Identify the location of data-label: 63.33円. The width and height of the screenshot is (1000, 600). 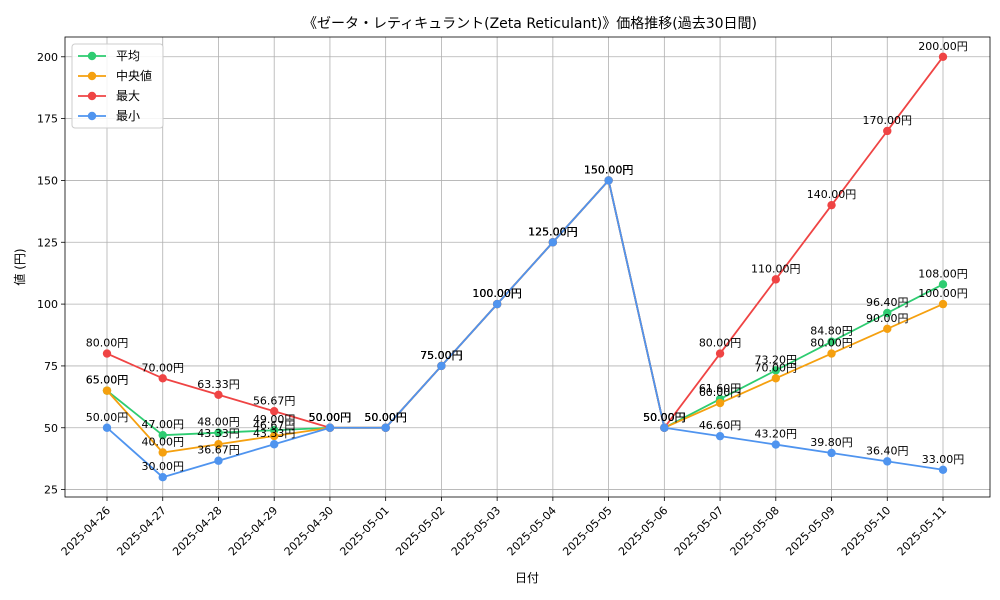
(218, 384).